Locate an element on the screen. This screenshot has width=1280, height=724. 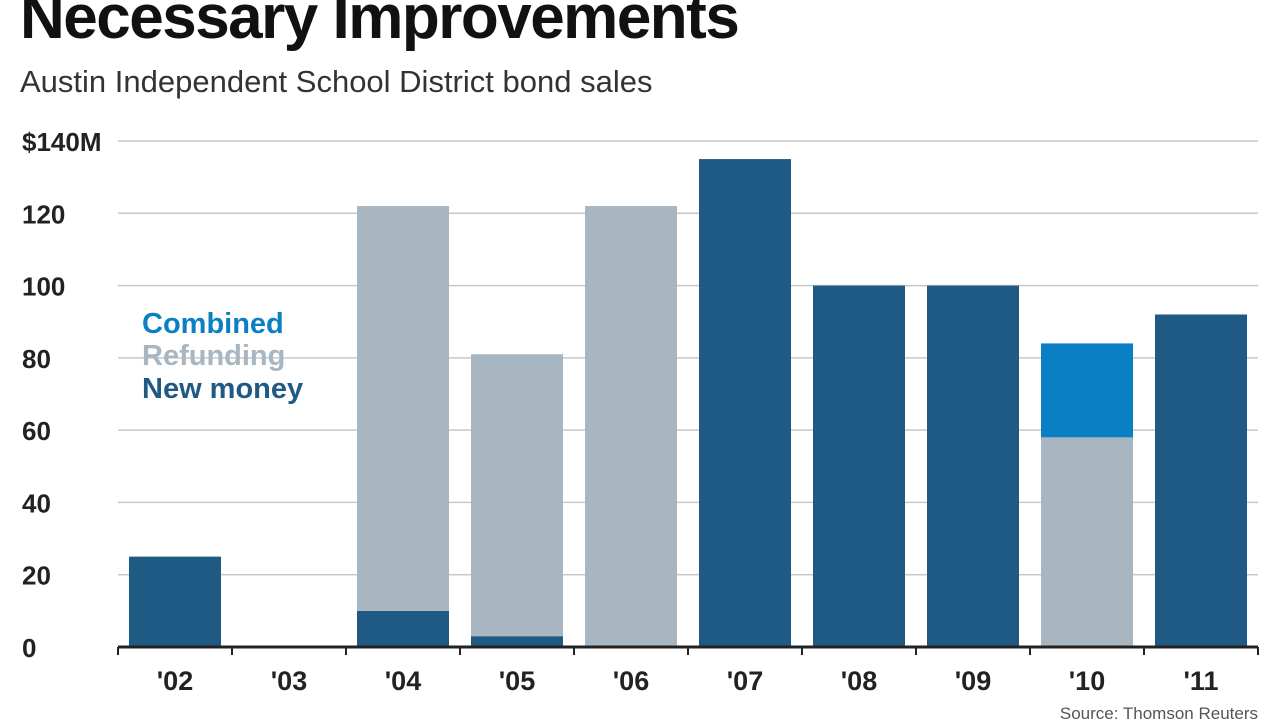
x-tick-label: '06 is located at coordinates (631, 681).